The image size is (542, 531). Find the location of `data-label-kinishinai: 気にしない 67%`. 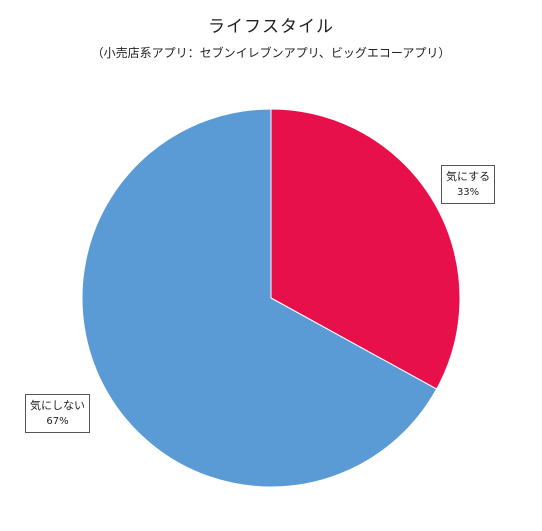

data-label-kinishinai: 気にしない 67% is located at coordinates (57, 413).